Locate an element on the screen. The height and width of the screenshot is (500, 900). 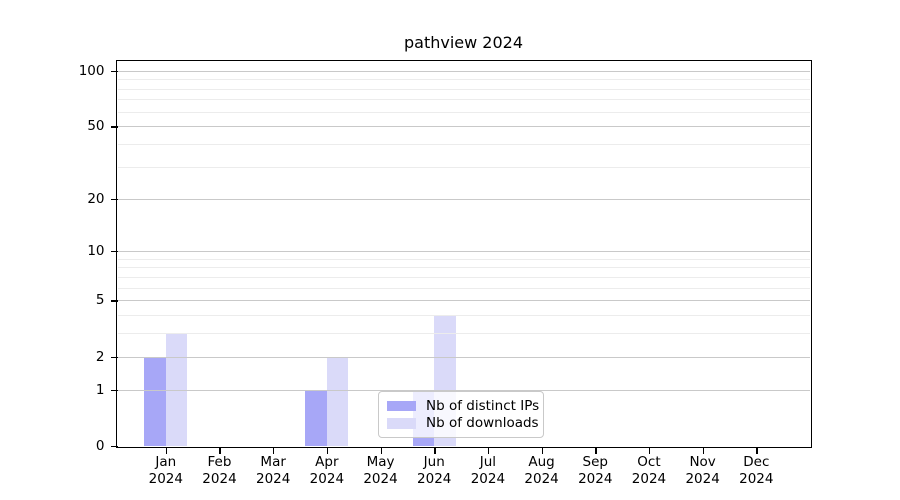
x-tick-label-mar: Mar 2024 is located at coordinates (273, 471).